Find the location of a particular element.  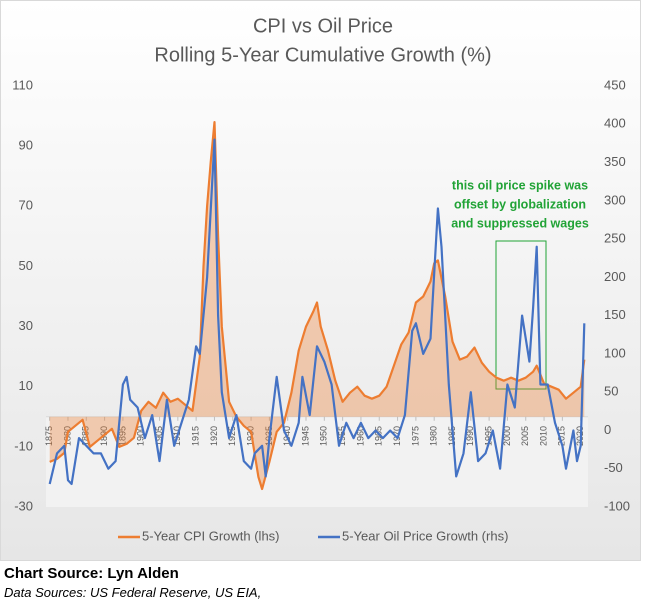

x-tick-label: 2000 is located at coordinates (507, 436).